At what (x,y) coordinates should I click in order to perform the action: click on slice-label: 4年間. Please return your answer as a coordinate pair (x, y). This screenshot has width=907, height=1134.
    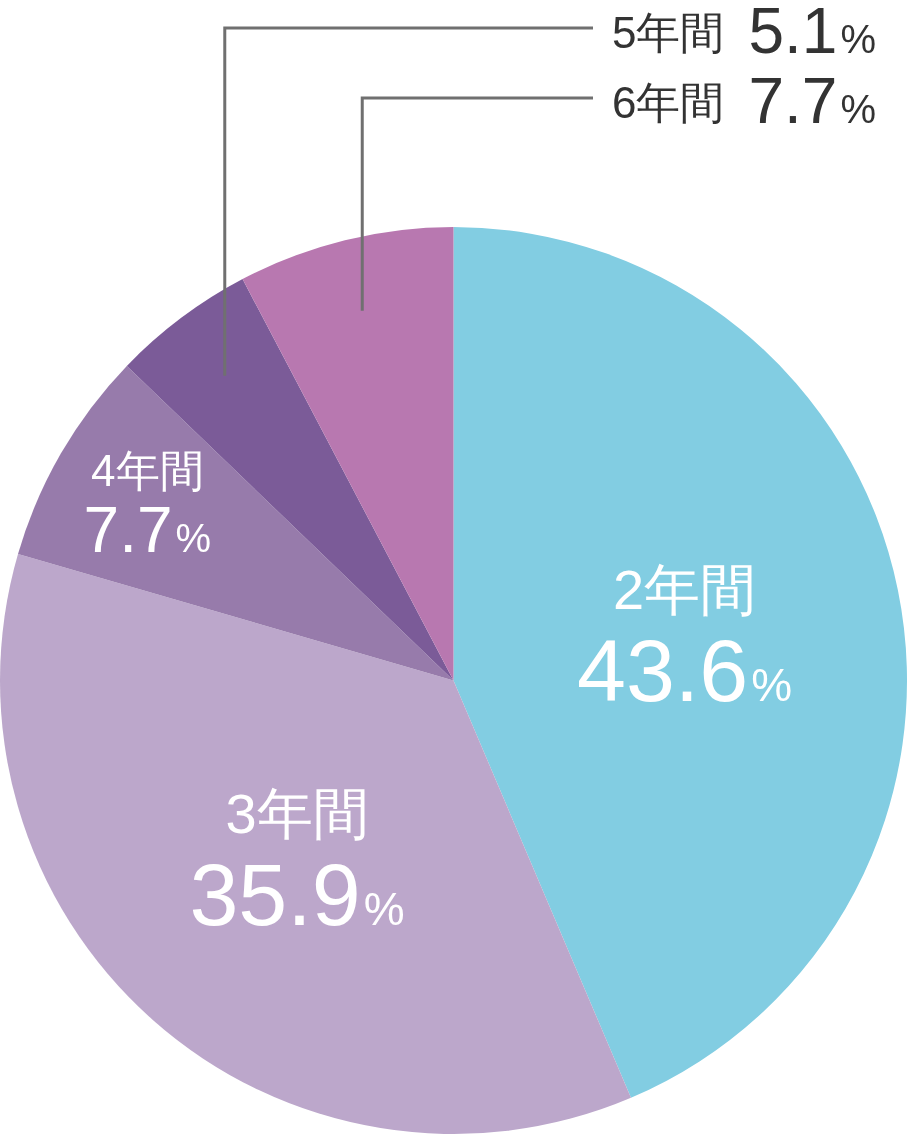
    Looking at the image, I should click on (147, 471).